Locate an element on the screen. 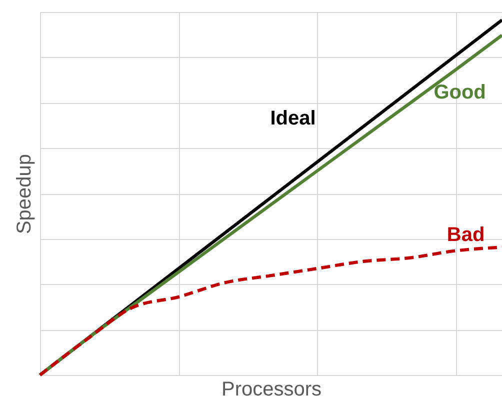 This screenshot has width=502, height=405. y-axis-title: Speedup is located at coordinates (25, 194).